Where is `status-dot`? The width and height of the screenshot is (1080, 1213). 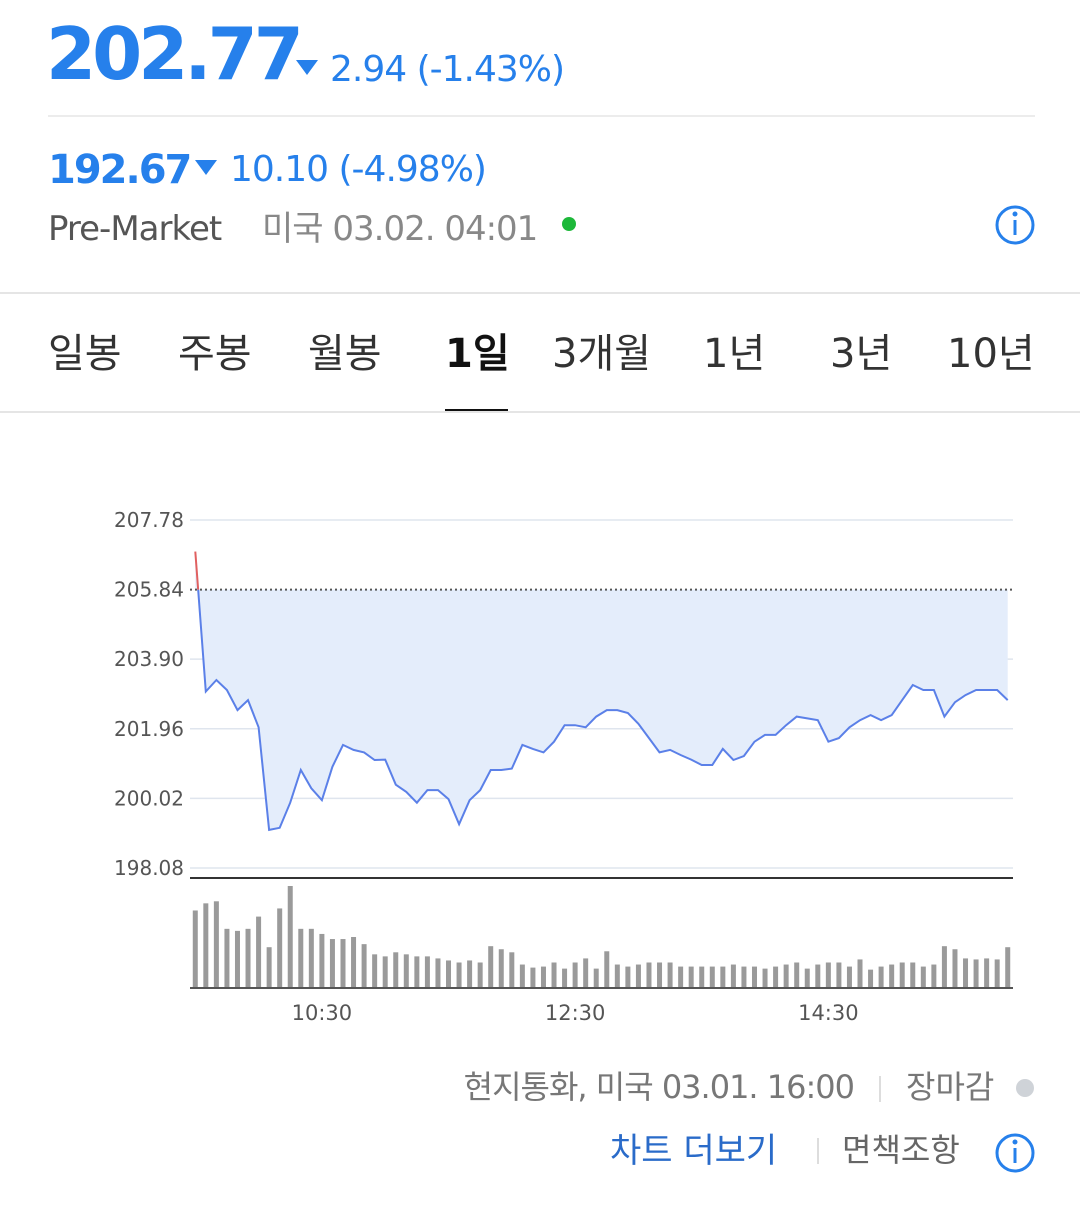
status-dot is located at coordinates (1025, 1088).